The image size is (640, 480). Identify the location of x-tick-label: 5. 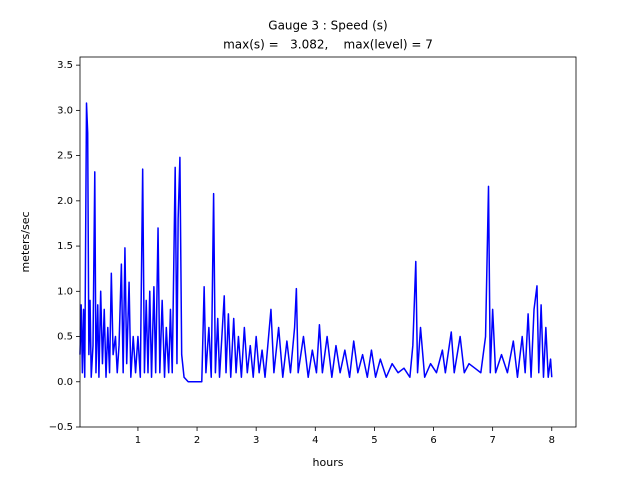
(374, 440).